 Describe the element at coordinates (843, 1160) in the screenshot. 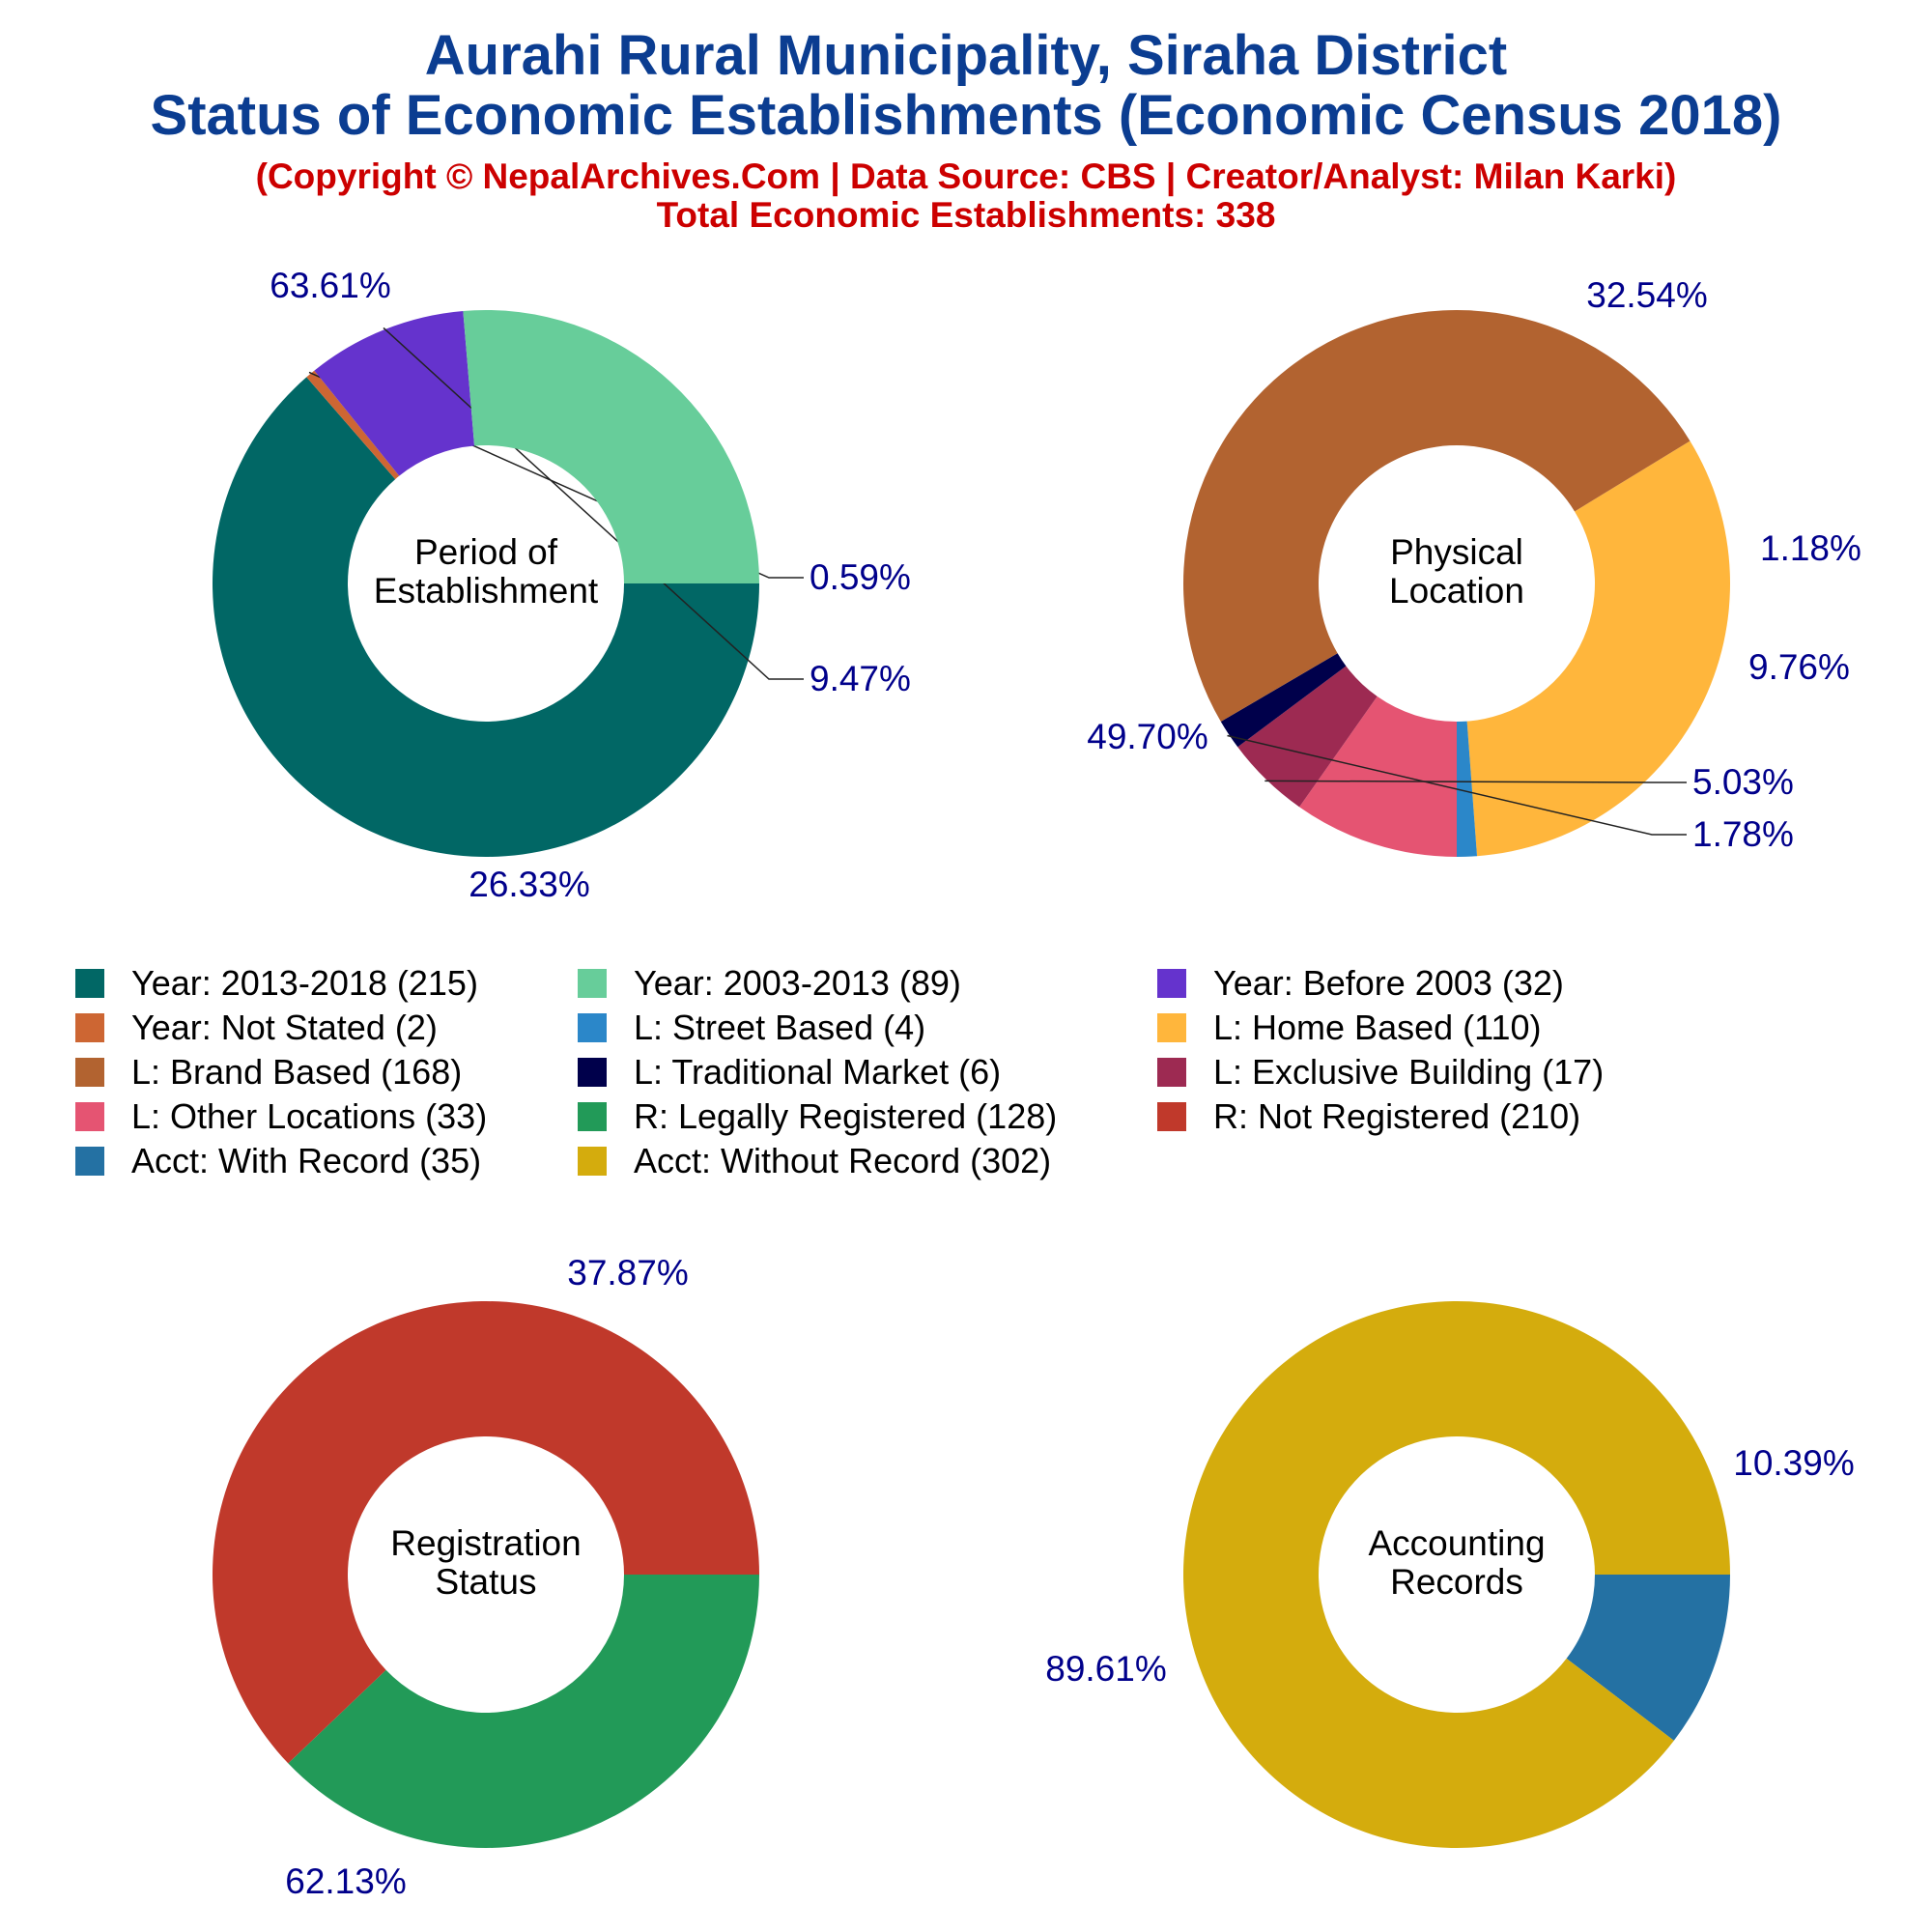

I see `legend-label: Acct: Without Record (302)` at that location.